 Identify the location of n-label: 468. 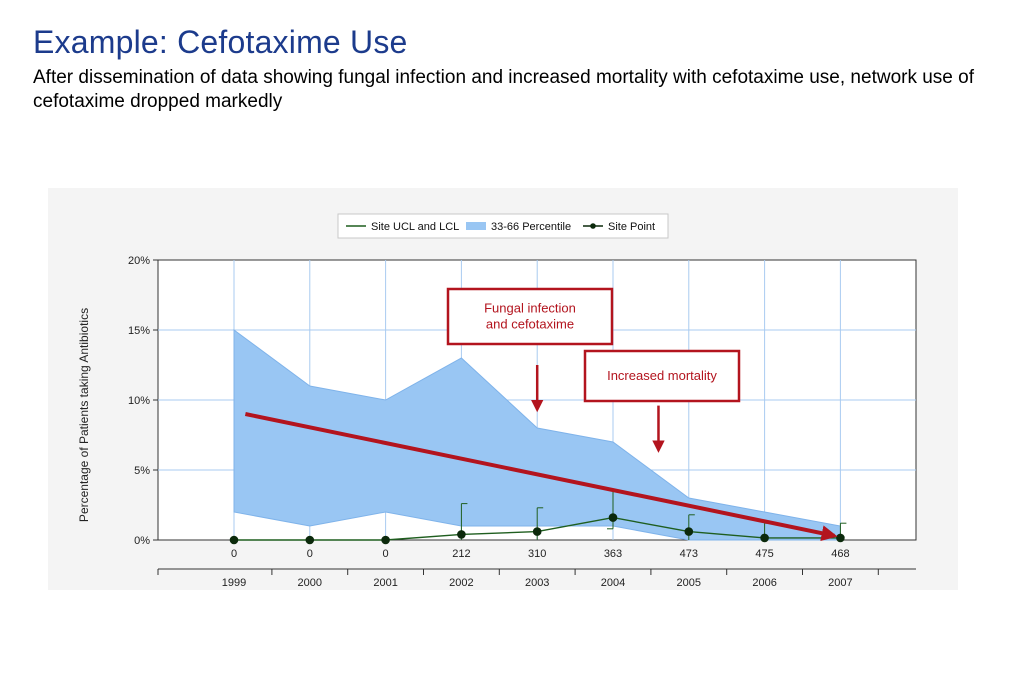
(840, 554).